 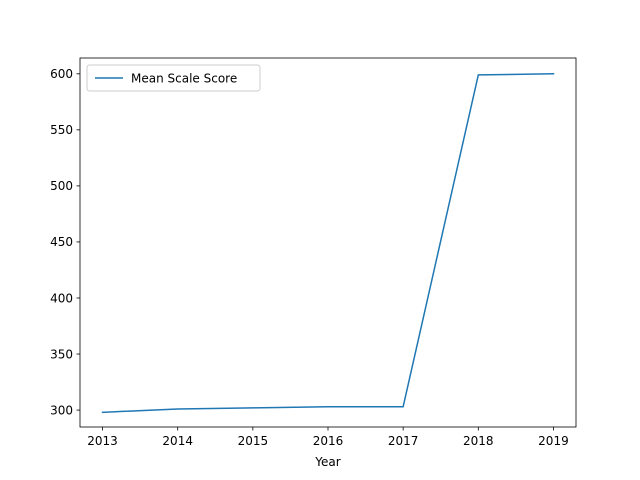 I want to click on legend-label: Mean Scale Score, so click(x=184, y=78).